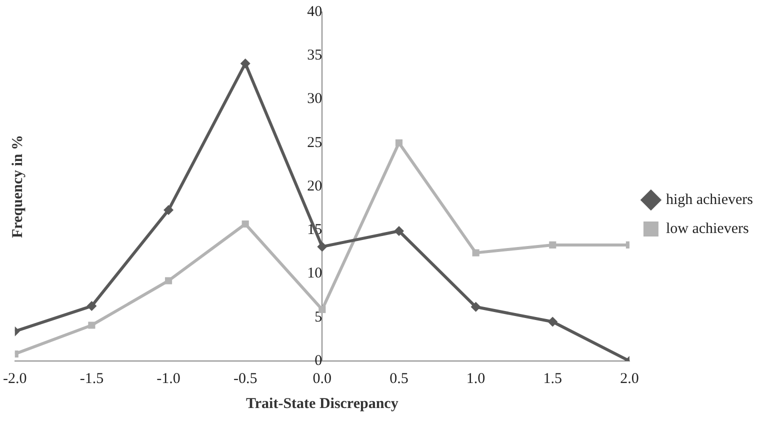  I want to click on x-tick-label: 1.5, so click(552, 378).